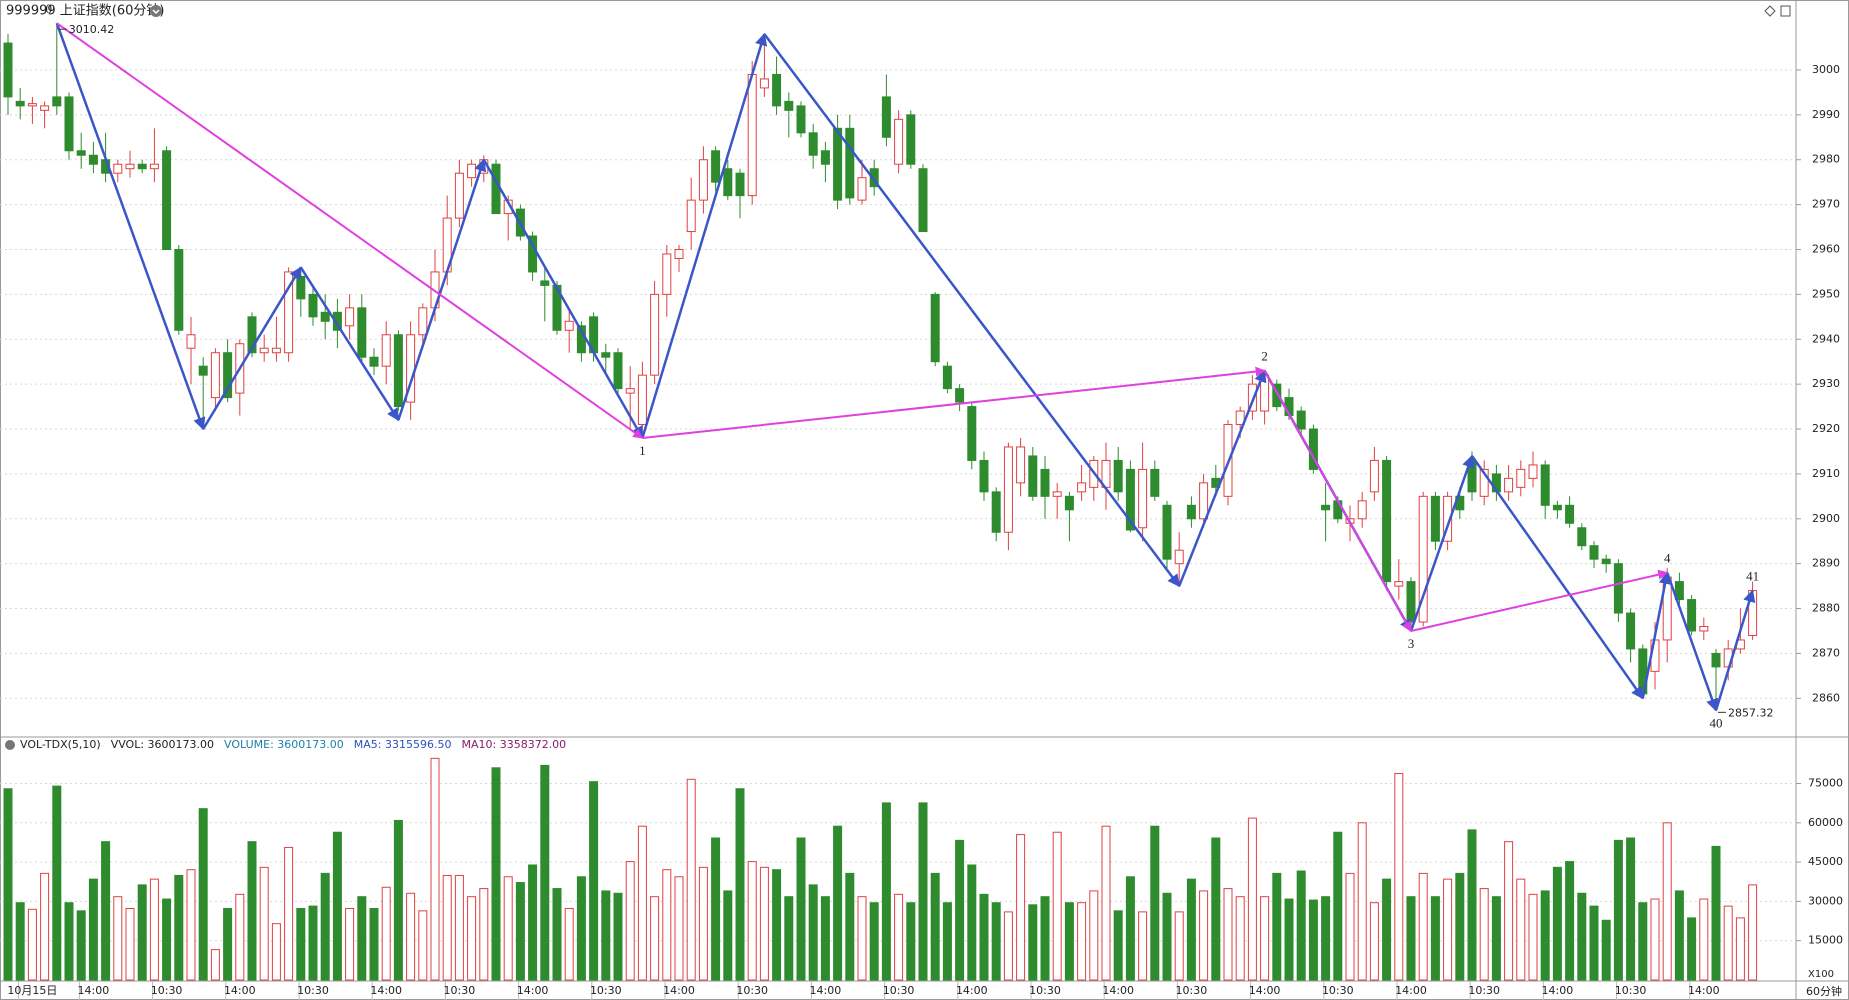 This screenshot has height=1000, width=1849. Describe the element at coordinates (1825, 783) in the screenshot. I see `volume-tick-label: 75000` at that location.